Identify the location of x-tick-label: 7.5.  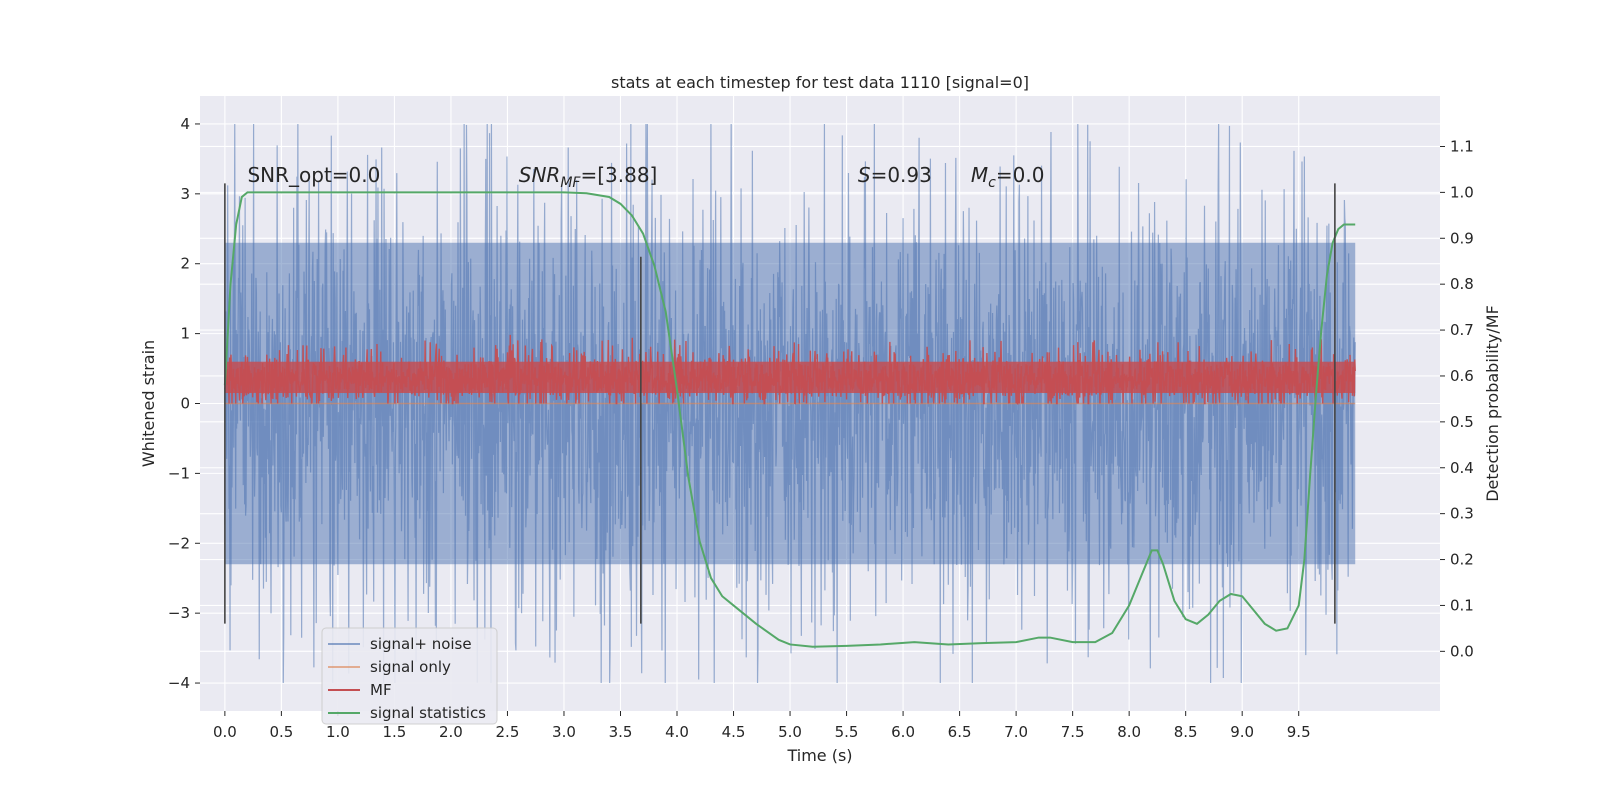
(1073, 732).